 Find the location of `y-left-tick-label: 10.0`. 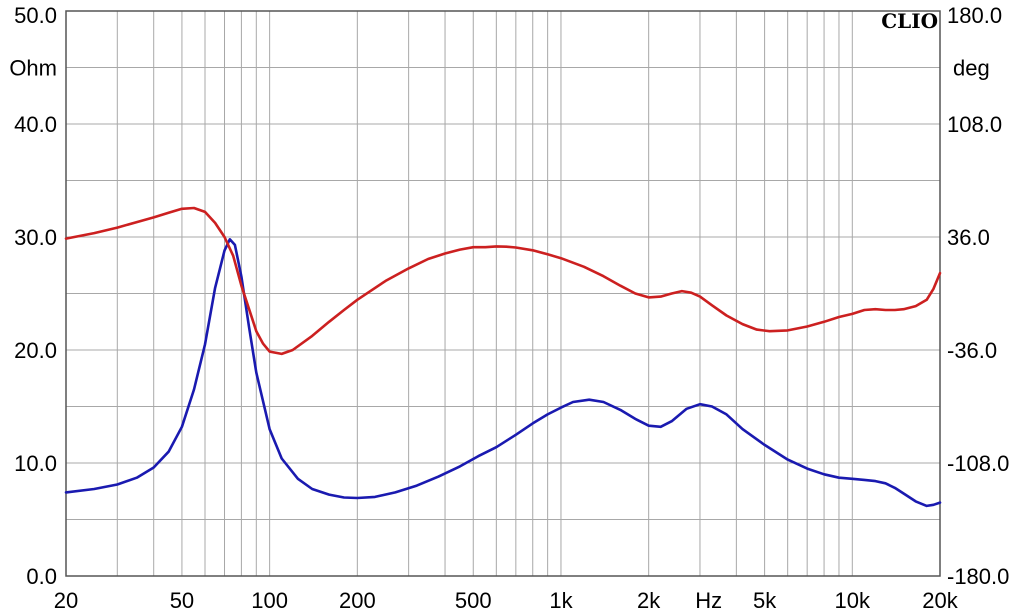

y-left-tick-label: 10.0 is located at coordinates (35, 463).